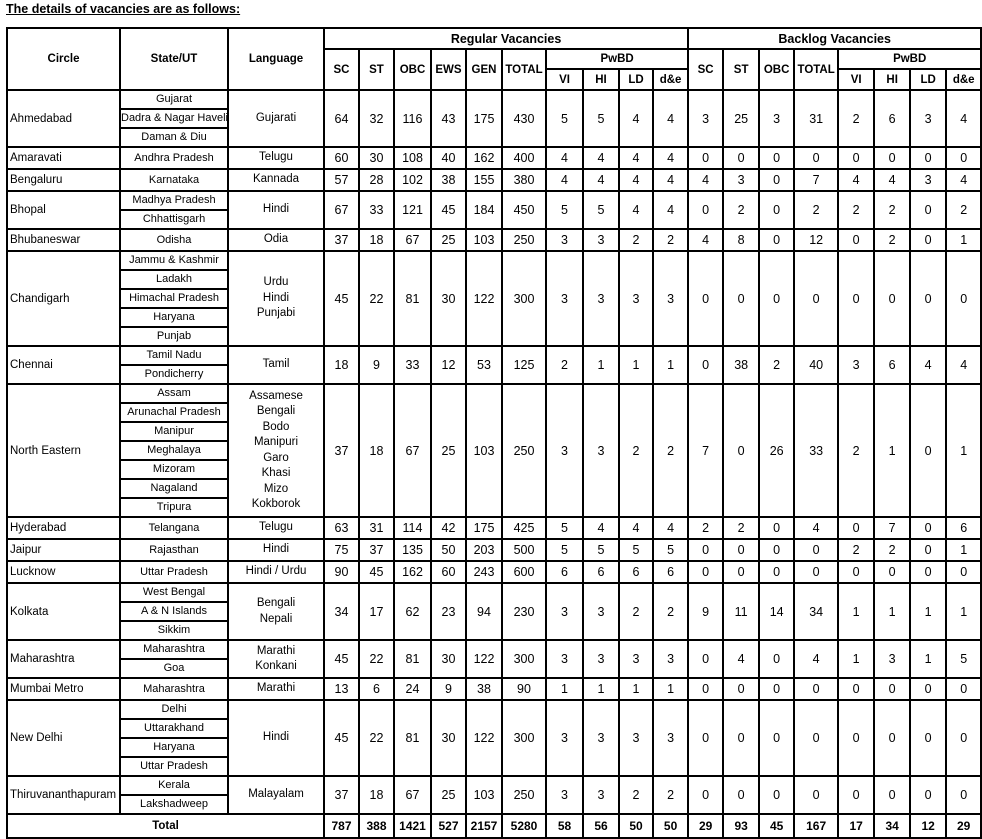  What do you see at coordinates (448, 69) in the screenshot?
I see `header-regular-ews: EWS` at bounding box center [448, 69].